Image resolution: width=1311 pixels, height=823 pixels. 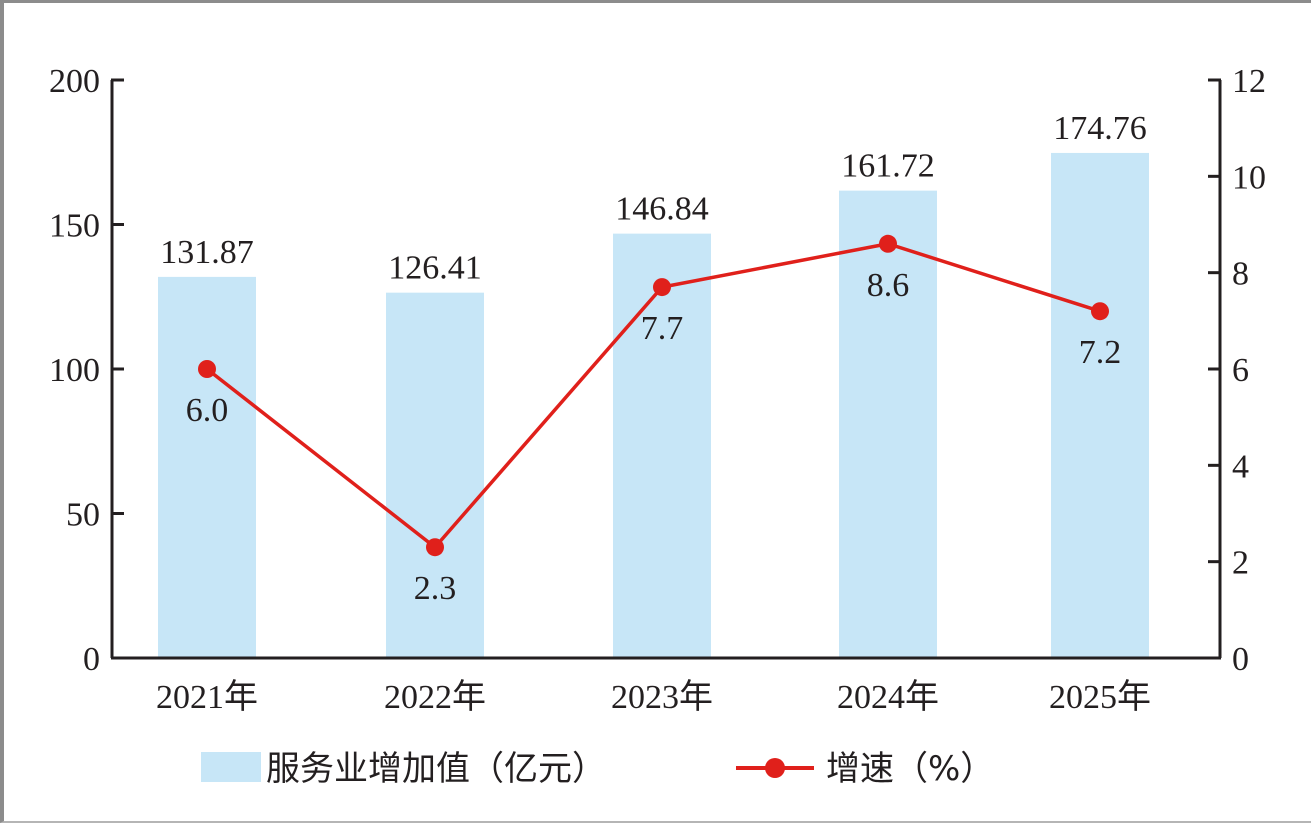 What do you see at coordinates (91, 659) in the screenshot?
I see `y-left-tick-label: 0` at bounding box center [91, 659].